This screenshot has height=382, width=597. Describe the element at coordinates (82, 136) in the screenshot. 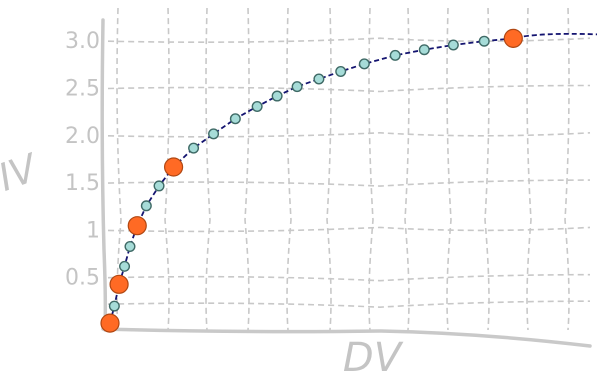

I see `y-tick-label: 2.0` at that location.